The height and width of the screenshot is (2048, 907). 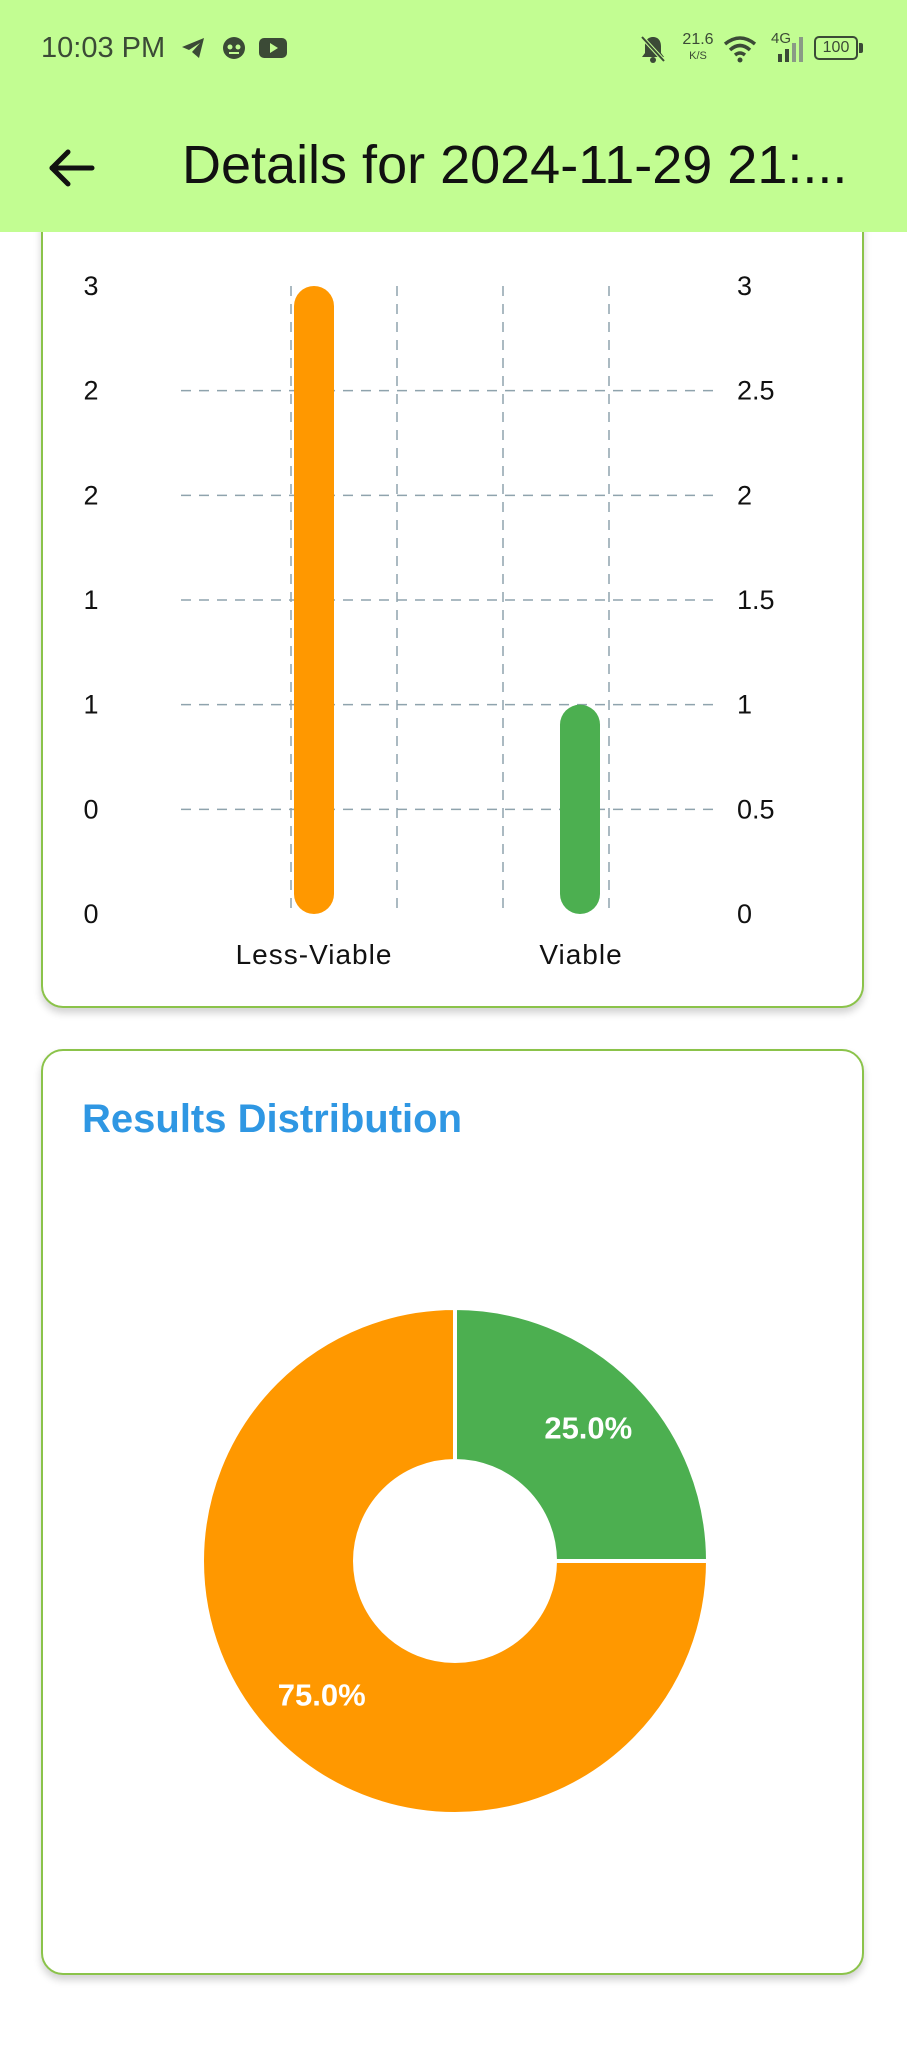 I want to click on status-time: 10:03 PM, so click(x=103, y=48).